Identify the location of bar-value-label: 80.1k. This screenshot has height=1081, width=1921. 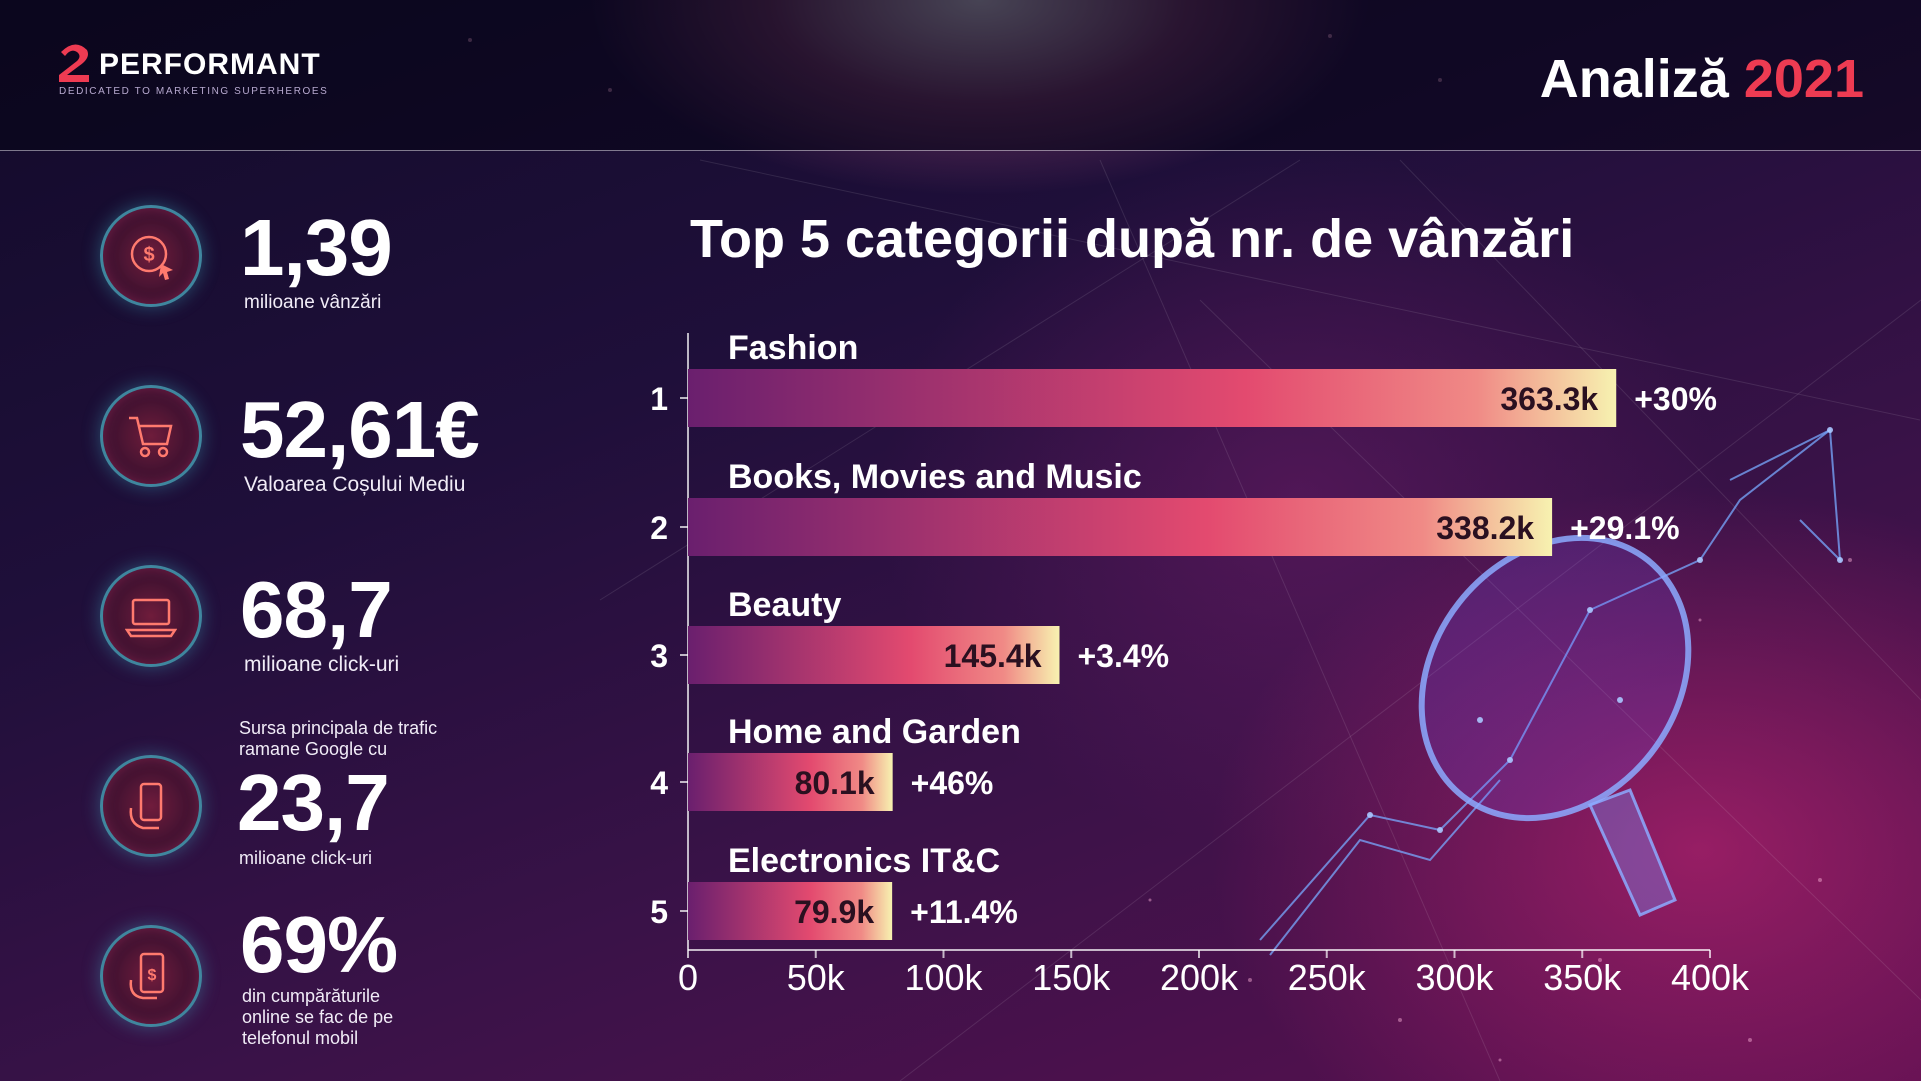
(835, 783).